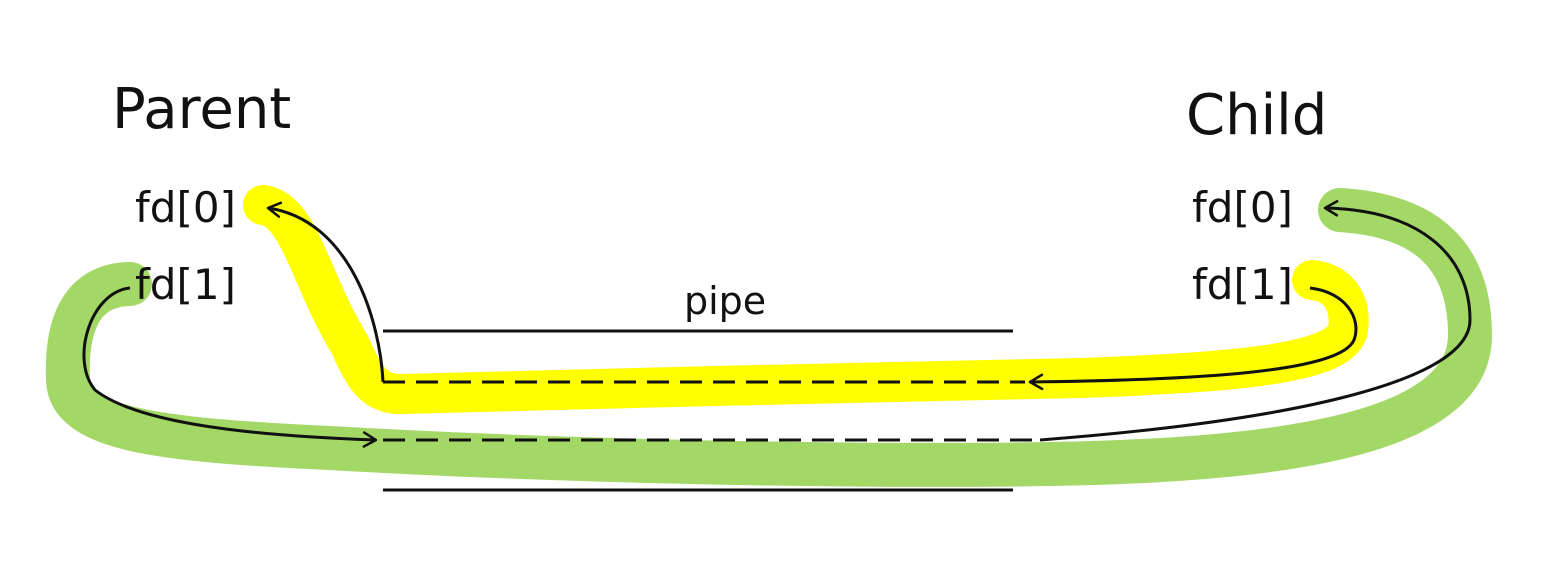  Describe the element at coordinates (725, 301) in the screenshot. I see `pipe-label: pipe` at that location.